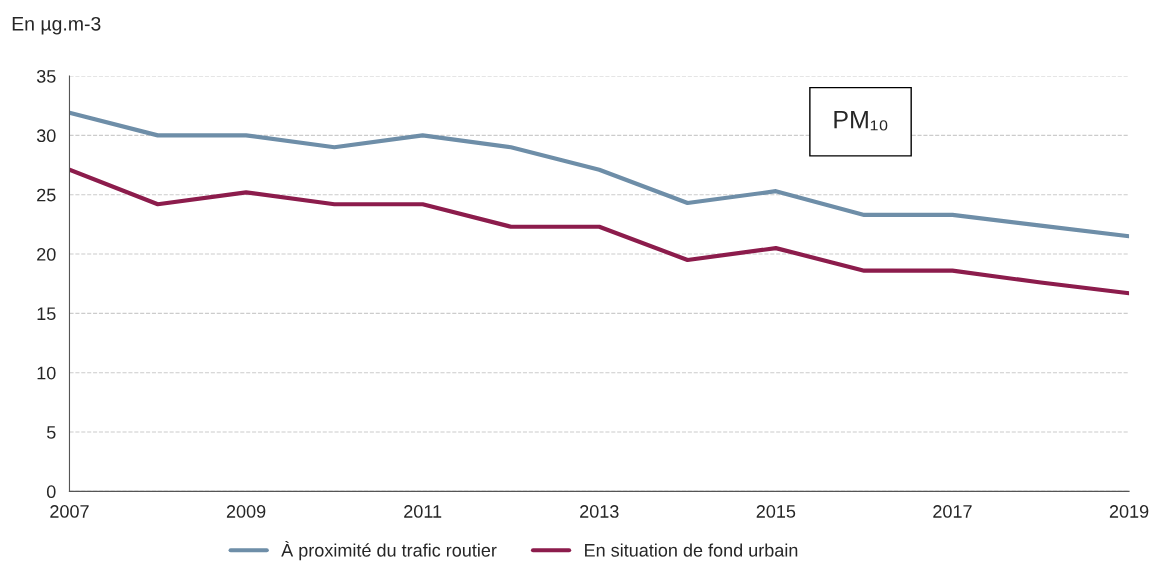 The width and height of the screenshot is (1158, 585). Describe the element at coordinates (51, 492) in the screenshot. I see `y-tick-label: 0` at that location.